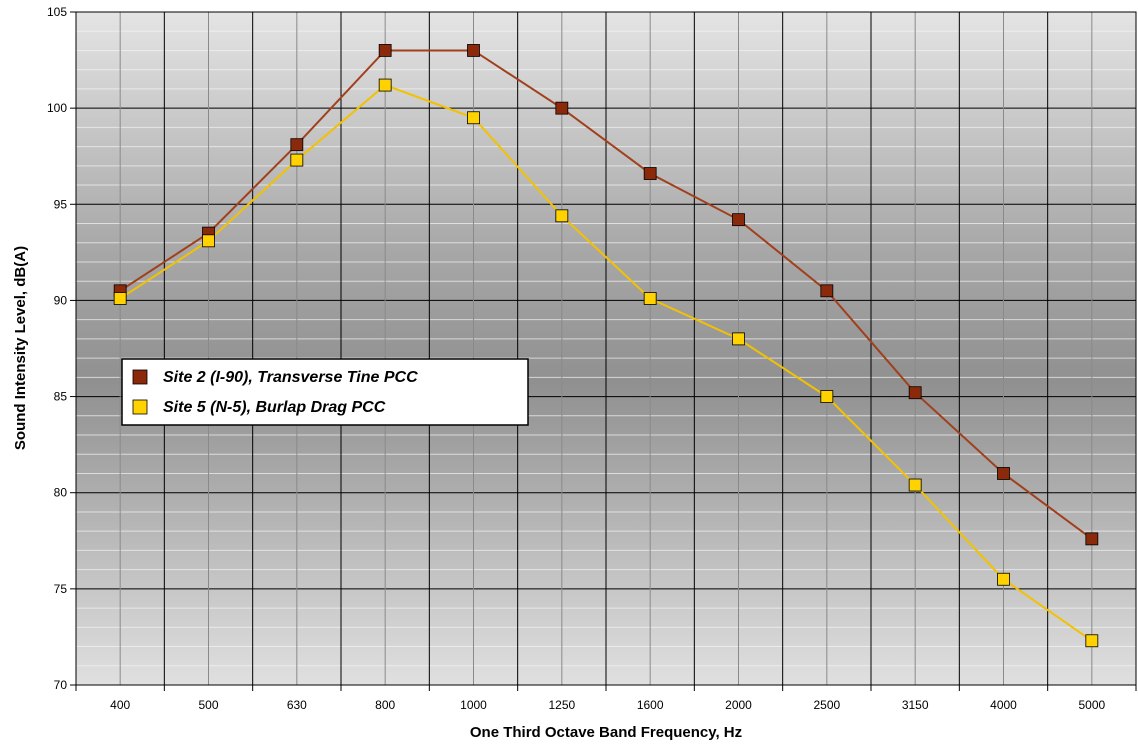 Image resolution: width=1138 pixels, height=746 pixels. Describe the element at coordinates (650, 705) in the screenshot. I see `x-tick-label: 1600` at that location.